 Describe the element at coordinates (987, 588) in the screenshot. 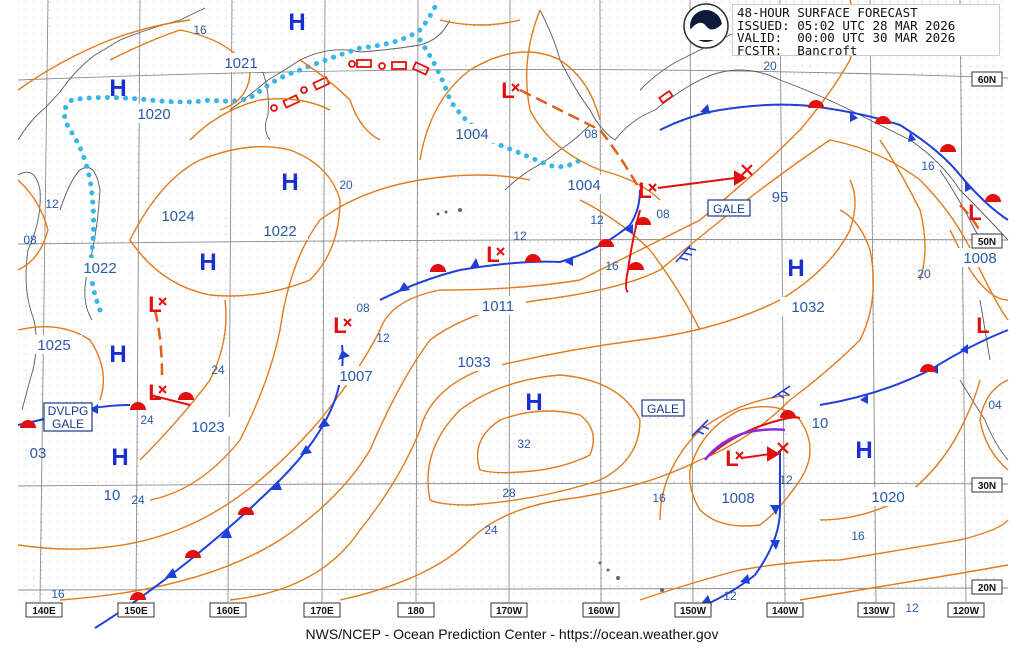

I see `svg-text: 20N` at that location.